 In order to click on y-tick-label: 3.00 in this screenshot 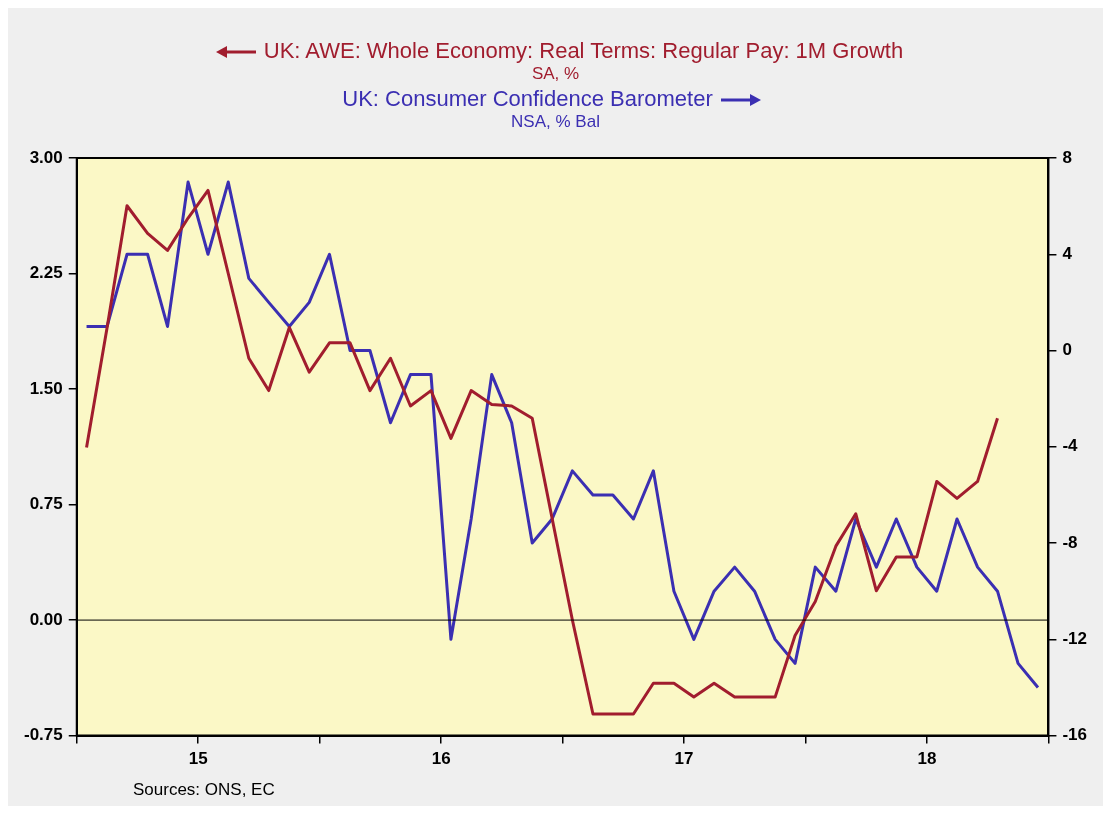, I will do `click(46, 157)`.